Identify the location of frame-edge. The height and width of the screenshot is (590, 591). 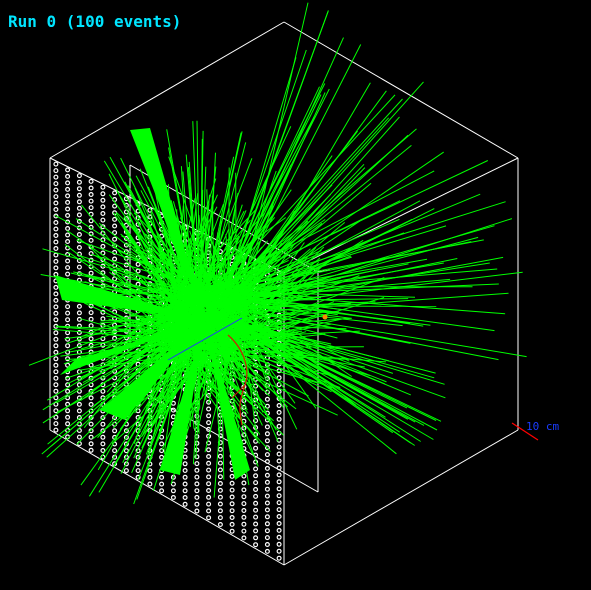
(167, 497).